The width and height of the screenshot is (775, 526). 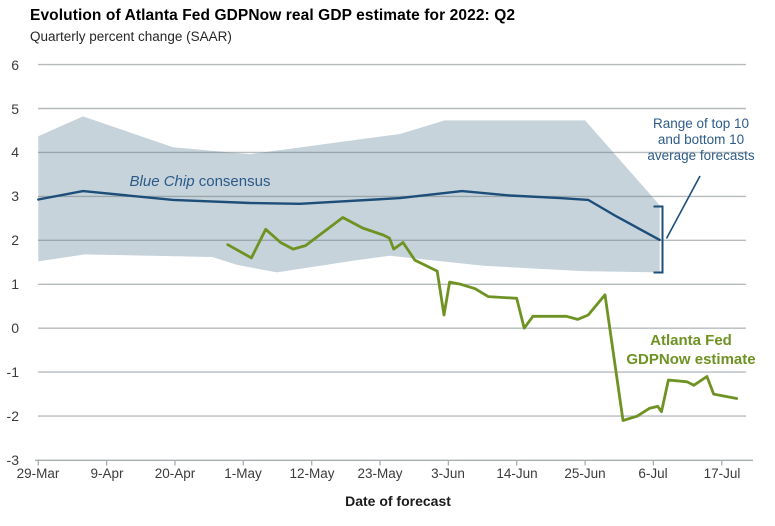 What do you see at coordinates (701, 123) in the screenshot?
I see `range-label-line1: Range of top 10` at bounding box center [701, 123].